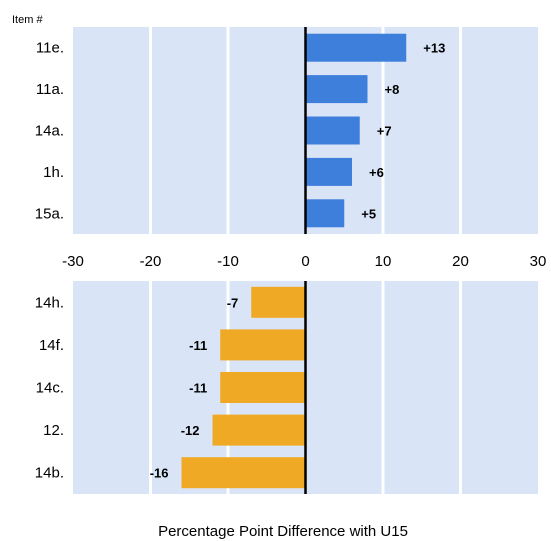  Describe the element at coordinates (53, 430) in the screenshot. I see `category-label: 12.` at that location.